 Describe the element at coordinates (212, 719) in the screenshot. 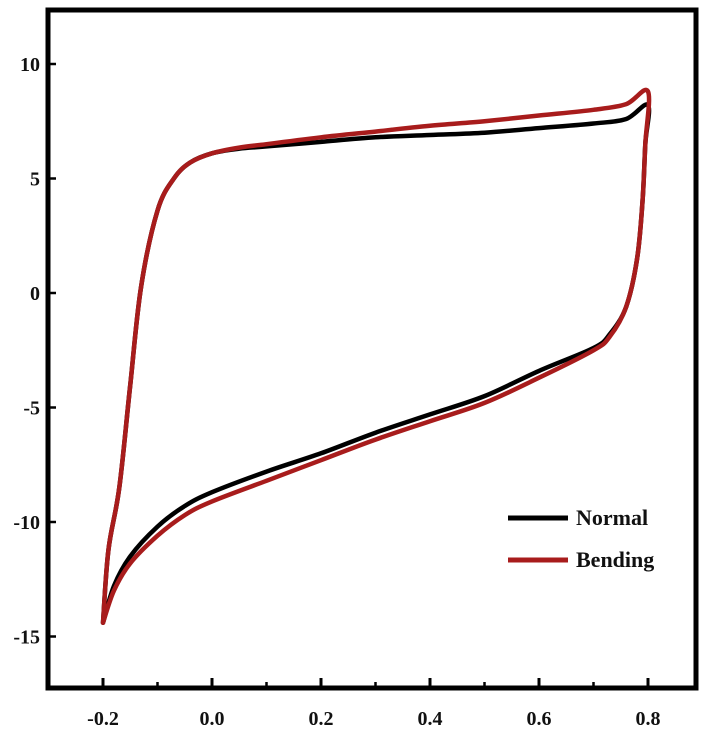

I see `x-tick-label: 0.0` at that location.